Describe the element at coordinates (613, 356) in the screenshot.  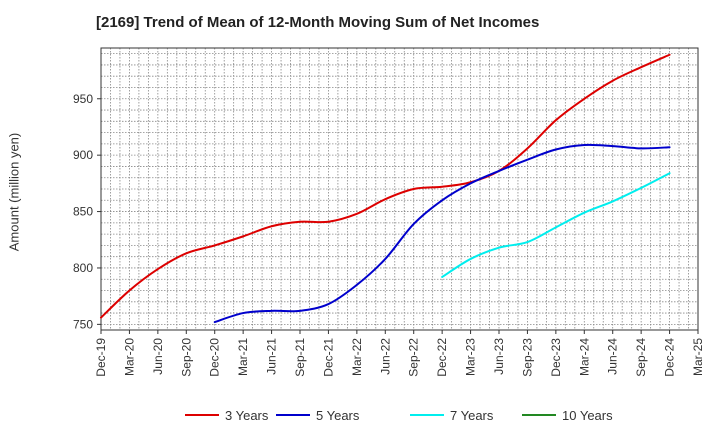
I see `x-tick-label: Jun-24` at that location.